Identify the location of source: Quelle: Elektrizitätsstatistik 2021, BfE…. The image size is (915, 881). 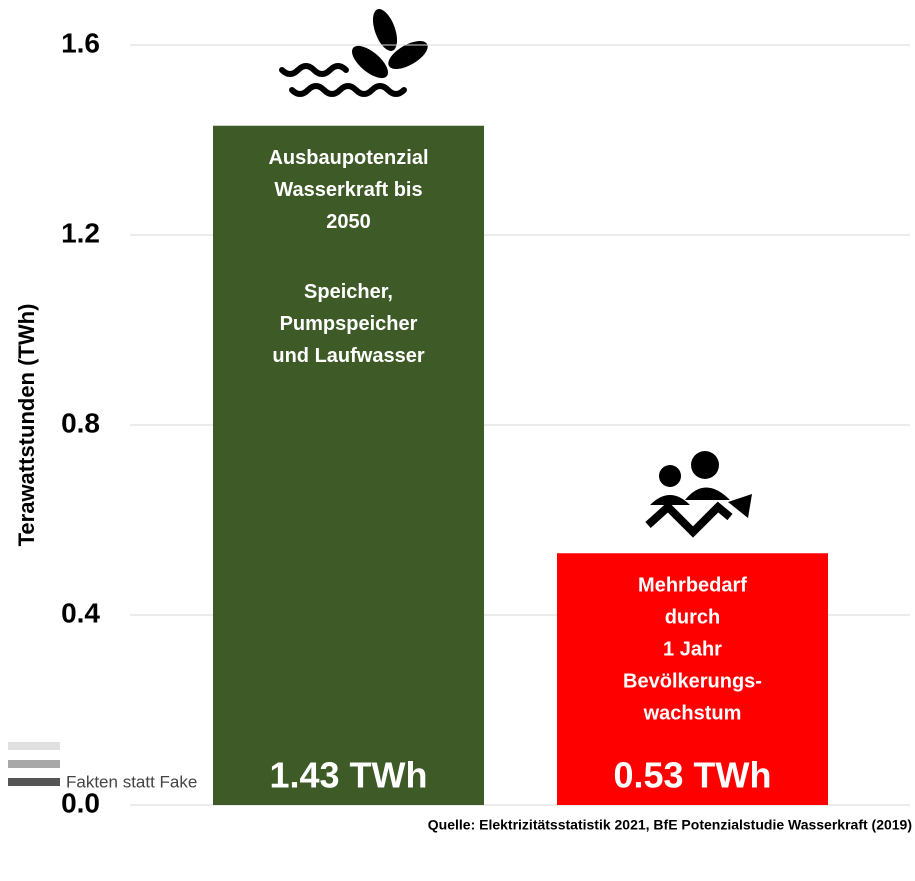
(670, 825).